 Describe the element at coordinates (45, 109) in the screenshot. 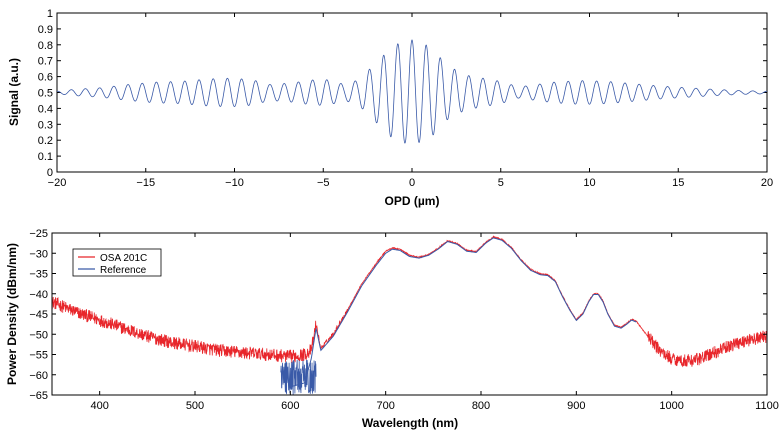

I see `interferogram-y-tick-label: 0.4` at that location.